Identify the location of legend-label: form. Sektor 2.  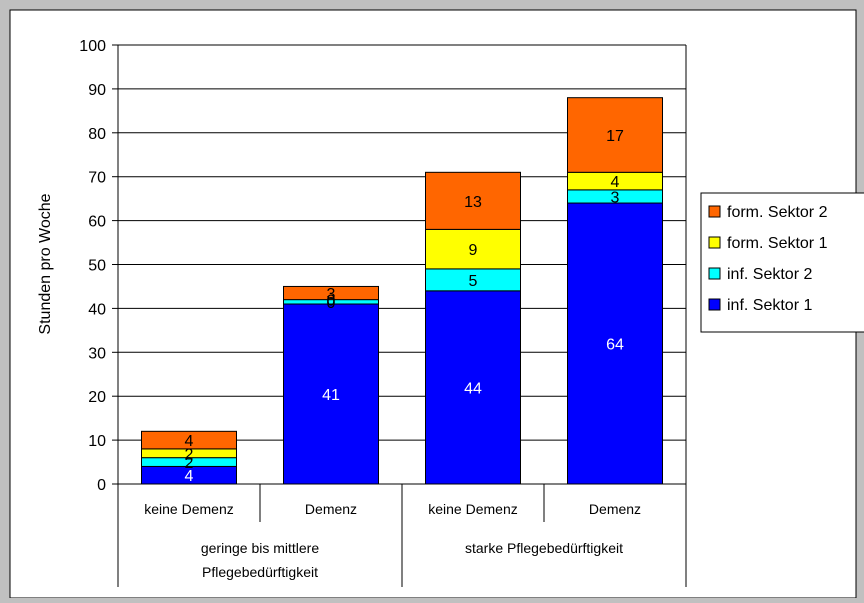
(777, 212).